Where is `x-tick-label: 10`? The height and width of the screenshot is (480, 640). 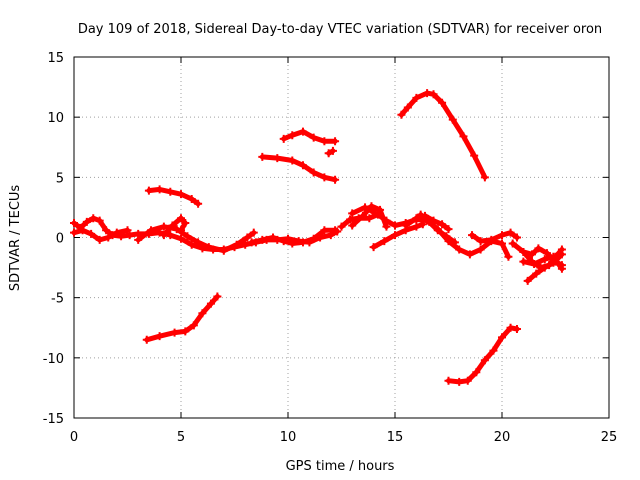 x-tick-label: 10 is located at coordinates (288, 437).